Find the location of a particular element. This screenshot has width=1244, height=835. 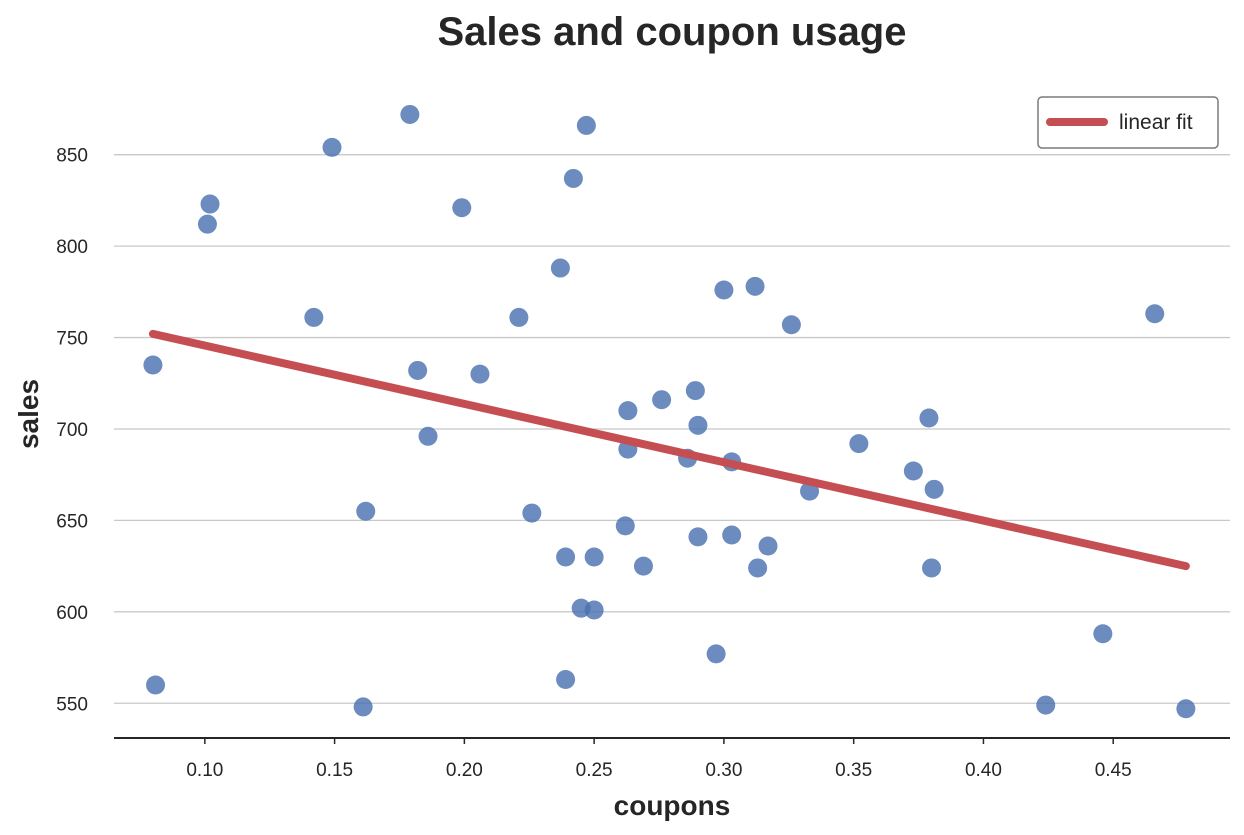

y-axis-label: sales is located at coordinates (28, 414).